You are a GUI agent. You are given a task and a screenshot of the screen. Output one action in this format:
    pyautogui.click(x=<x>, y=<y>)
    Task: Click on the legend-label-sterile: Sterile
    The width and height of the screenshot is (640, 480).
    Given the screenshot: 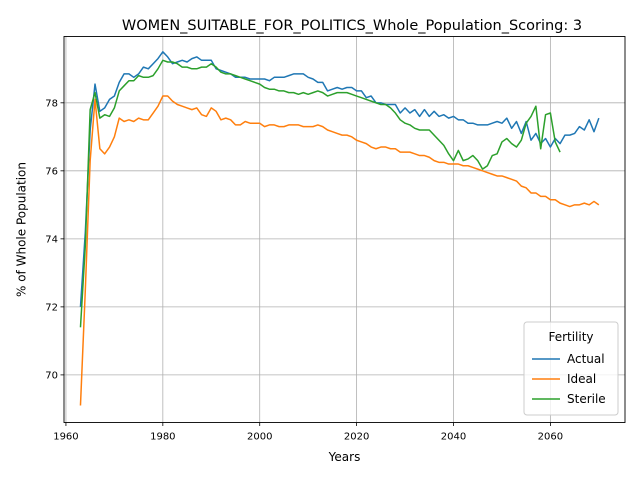 What is the action you would take?
    pyautogui.click(x=586, y=399)
    